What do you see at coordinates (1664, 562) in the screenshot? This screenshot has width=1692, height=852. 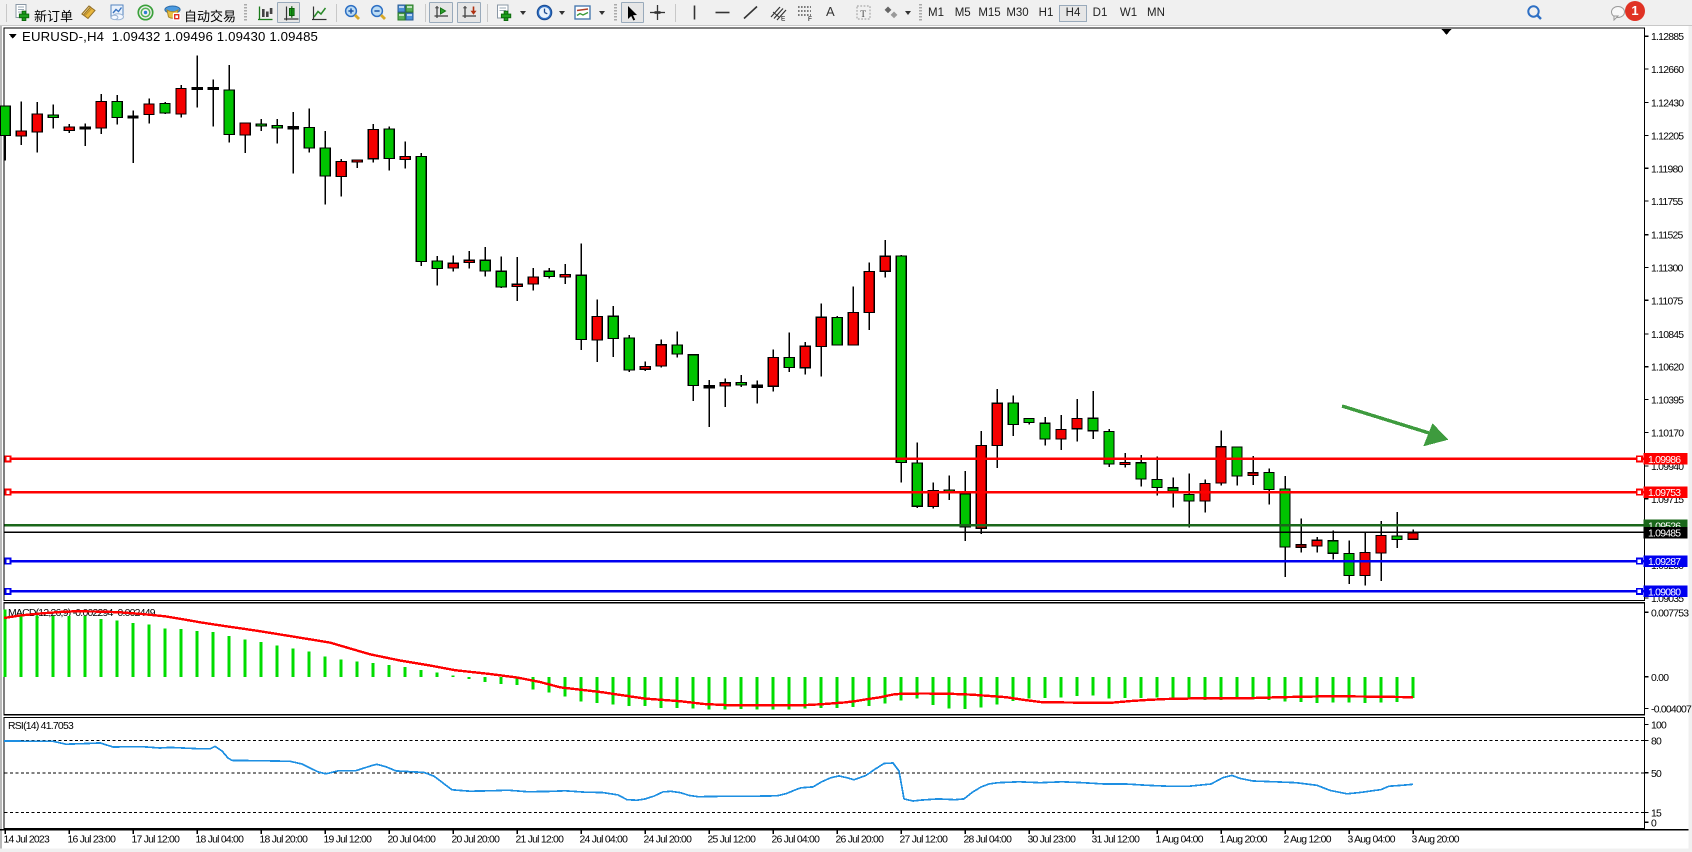 I see `svg-text: 1.09287` at bounding box center [1664, 562].